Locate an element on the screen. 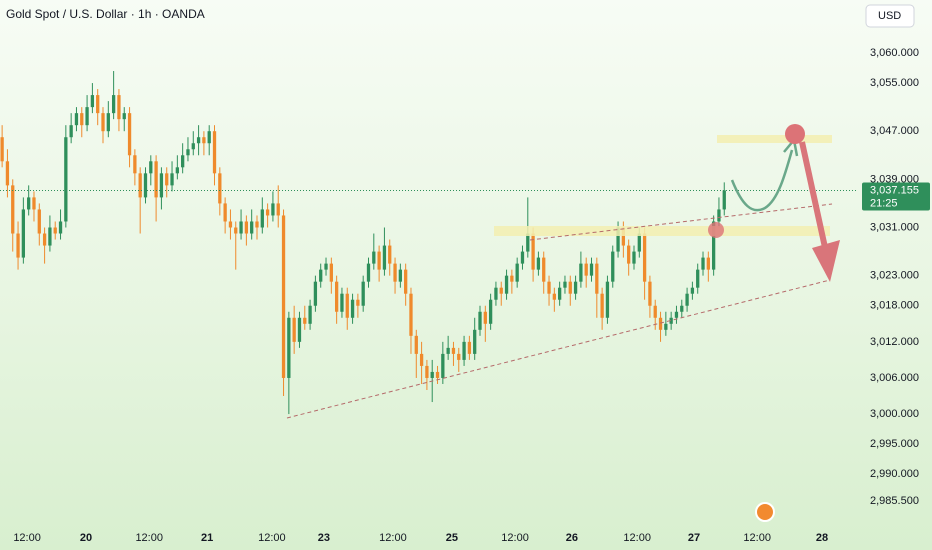  drop-arrowhead is located at coordinates (826, 261).